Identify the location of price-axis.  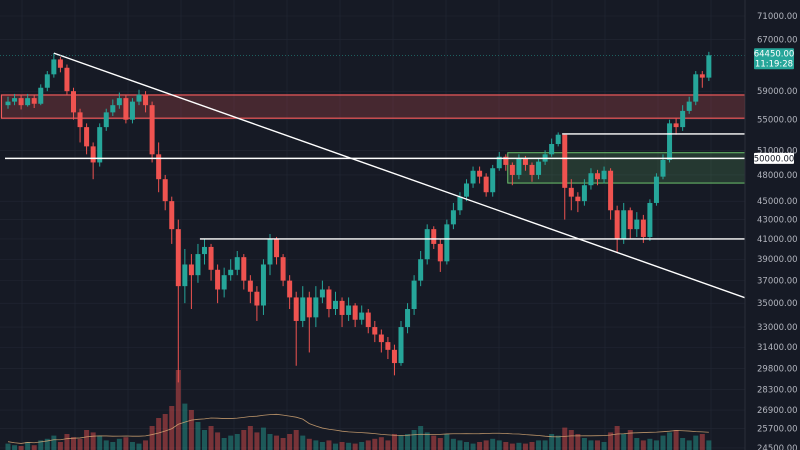
(772, 225).